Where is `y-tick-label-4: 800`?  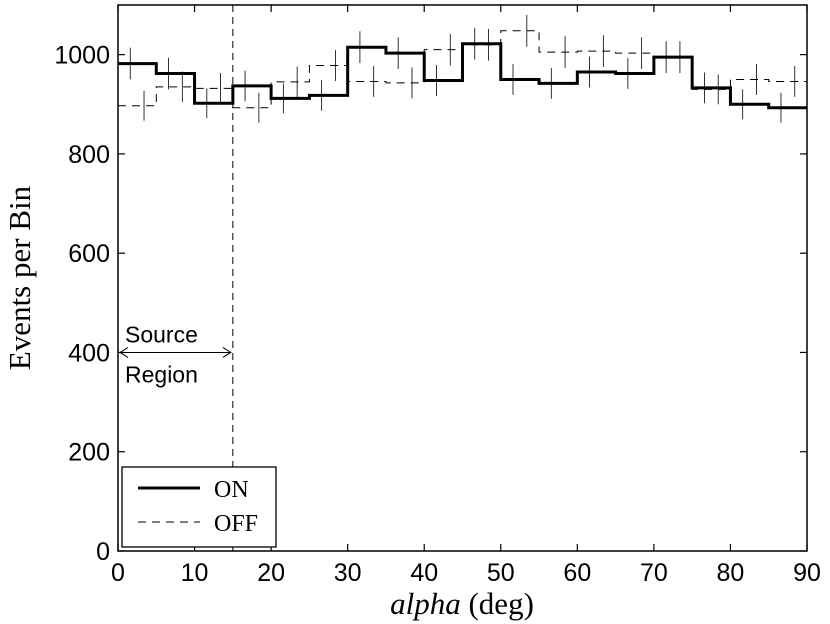
y-tick-label-4: 800 is located at coordinates (89, 155).